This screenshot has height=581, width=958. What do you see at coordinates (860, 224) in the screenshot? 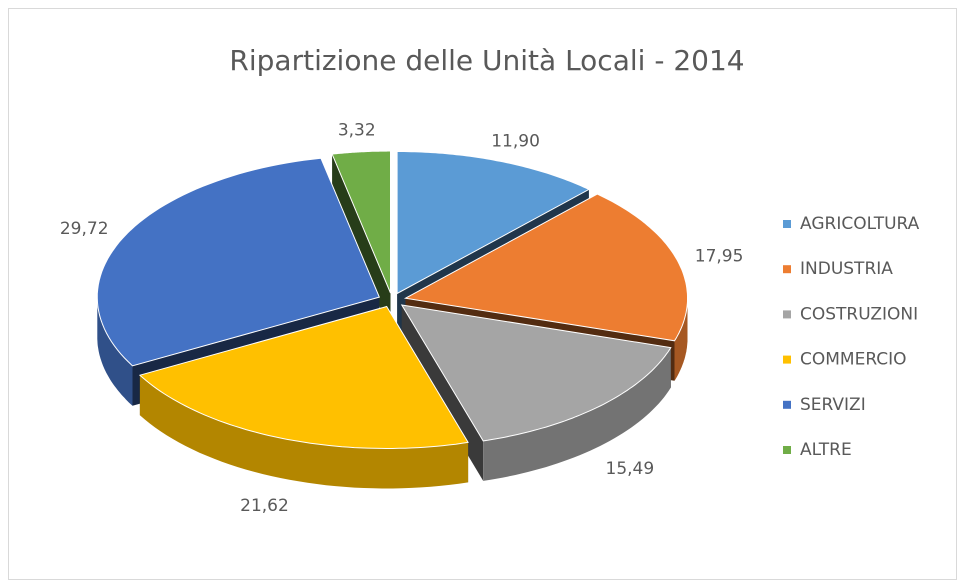
I see `legend-label: AGRICOLTURA` at bounding box center [860, 224].